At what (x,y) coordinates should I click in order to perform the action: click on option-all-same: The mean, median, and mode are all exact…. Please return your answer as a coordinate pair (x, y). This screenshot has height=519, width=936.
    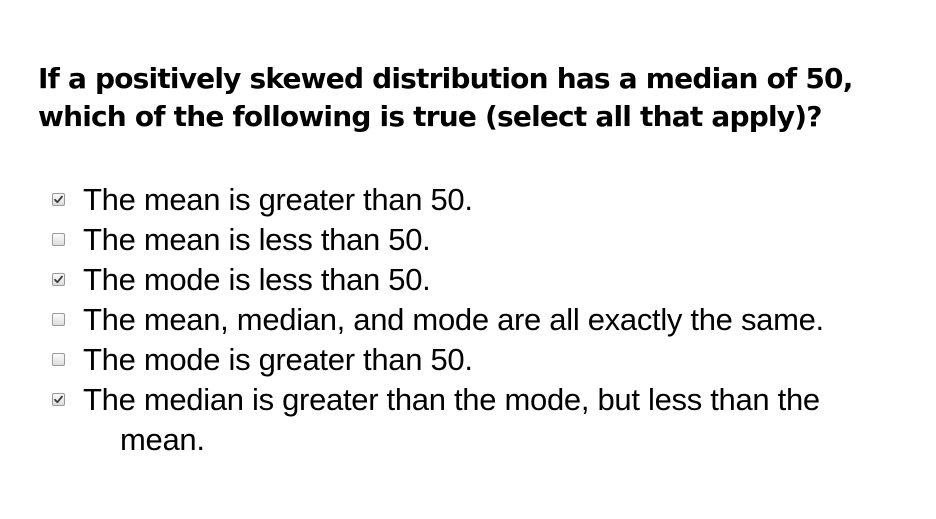
    Looking at the image, I should click on (487, 320).